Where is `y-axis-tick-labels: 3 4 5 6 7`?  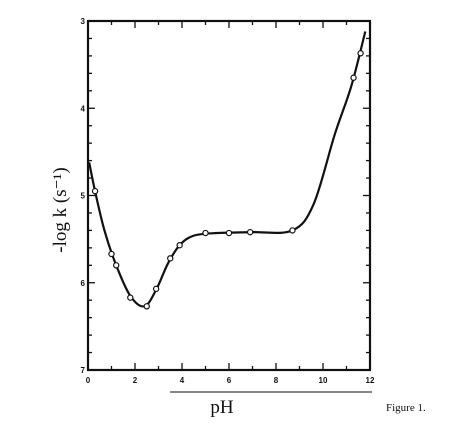
y-axis-tick-labels: 3 4 5 6 7 is located at coordinates (83, 196).